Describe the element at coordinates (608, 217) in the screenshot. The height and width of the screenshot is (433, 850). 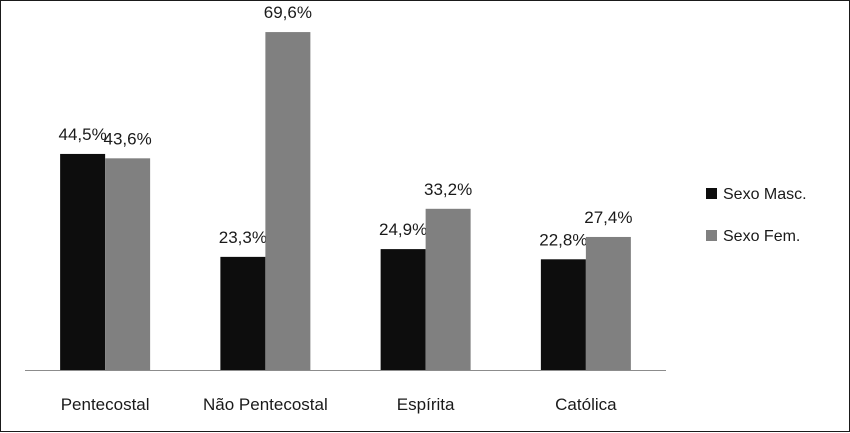
I see `value-label-fem-3: 27,4%` at that location.